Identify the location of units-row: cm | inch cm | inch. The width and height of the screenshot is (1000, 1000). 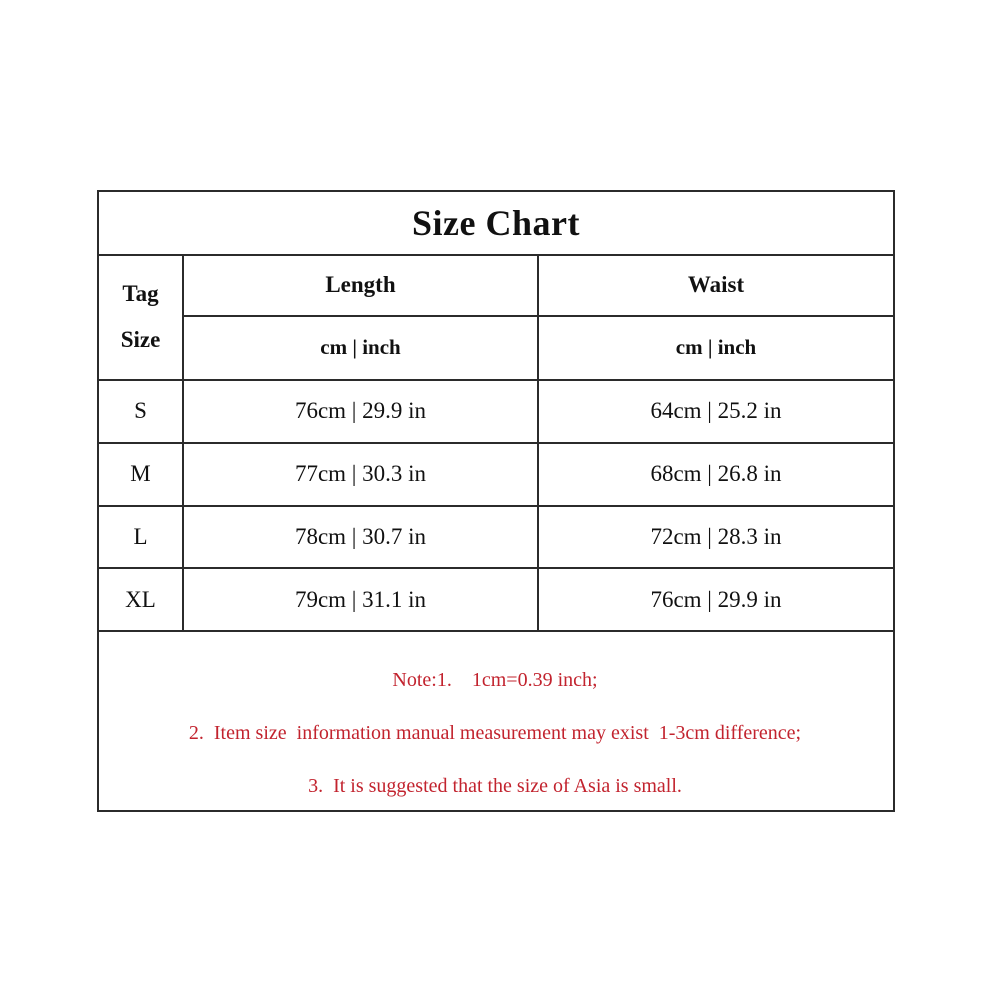
(496, 347).